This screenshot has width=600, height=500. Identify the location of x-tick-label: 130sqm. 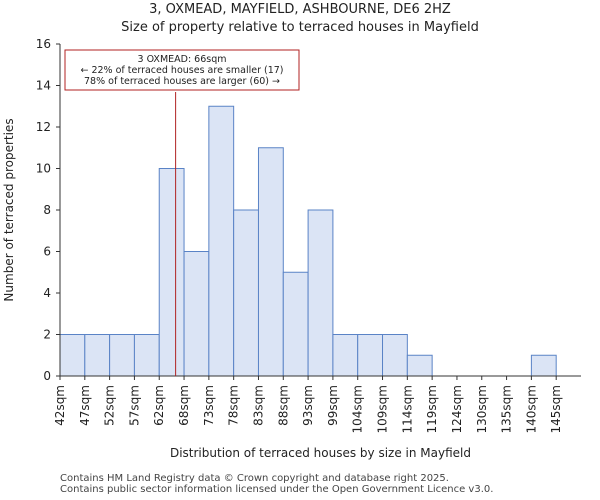
(482, 409).